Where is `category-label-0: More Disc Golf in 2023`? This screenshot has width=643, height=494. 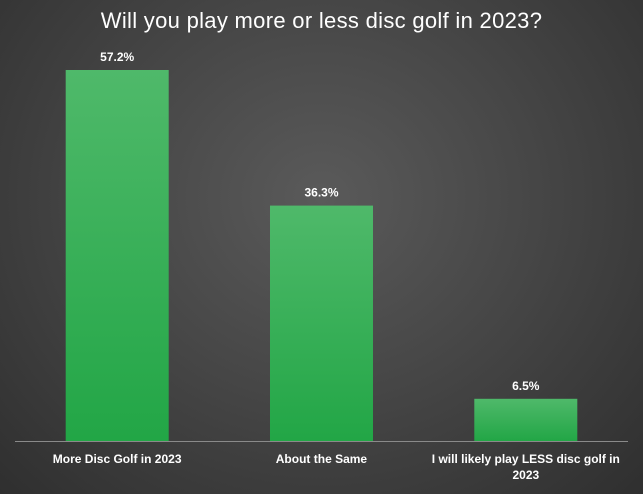 category-label-0: More Disc Golf in 2023 is located at coordinates (117, 459).